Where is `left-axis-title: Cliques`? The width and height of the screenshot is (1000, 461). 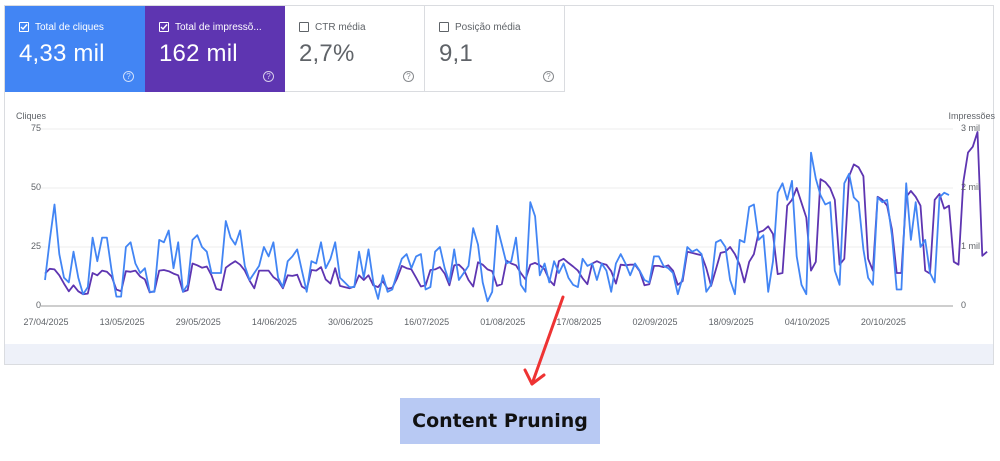 left-axis-title: Cliques is located at coordinates (31, 116).